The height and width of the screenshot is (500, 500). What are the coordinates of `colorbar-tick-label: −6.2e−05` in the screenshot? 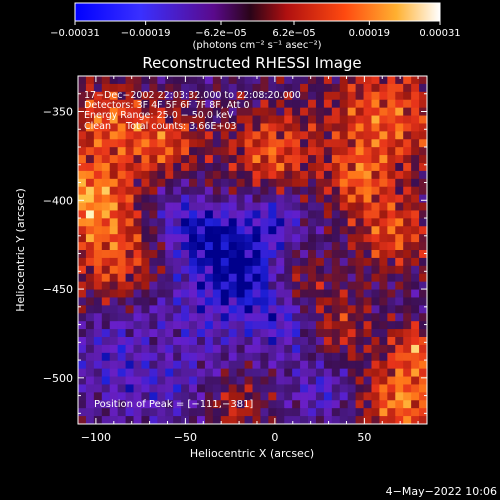 It's located at (221, 33).